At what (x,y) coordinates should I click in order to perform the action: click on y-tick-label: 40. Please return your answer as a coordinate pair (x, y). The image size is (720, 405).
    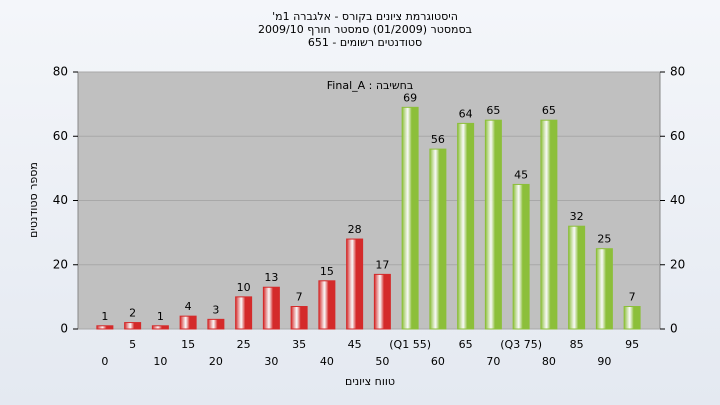
    Looking at the image, I should click on (60, 200).